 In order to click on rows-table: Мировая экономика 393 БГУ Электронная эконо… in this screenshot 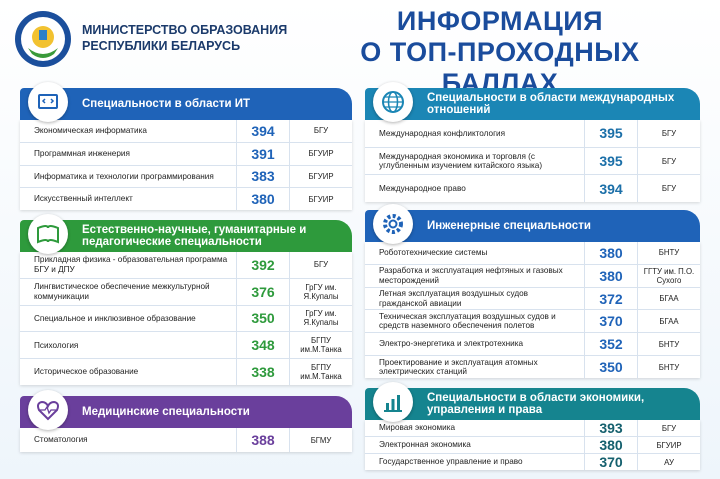, I will do `click(532, 445)`.